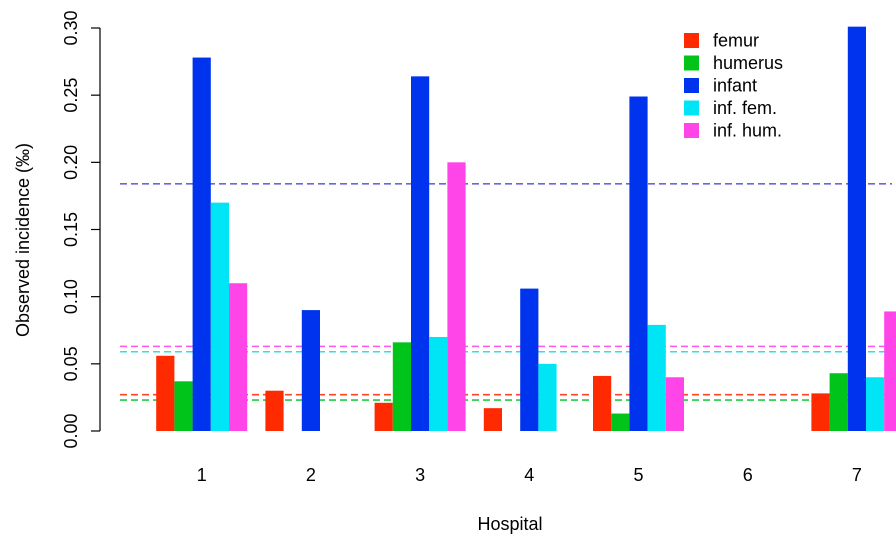  What do you see at coordinates (747, 131) in the screenshot?
I see `legend-label-inf-hum: inf. hum.` at bounding box center [747, 131].